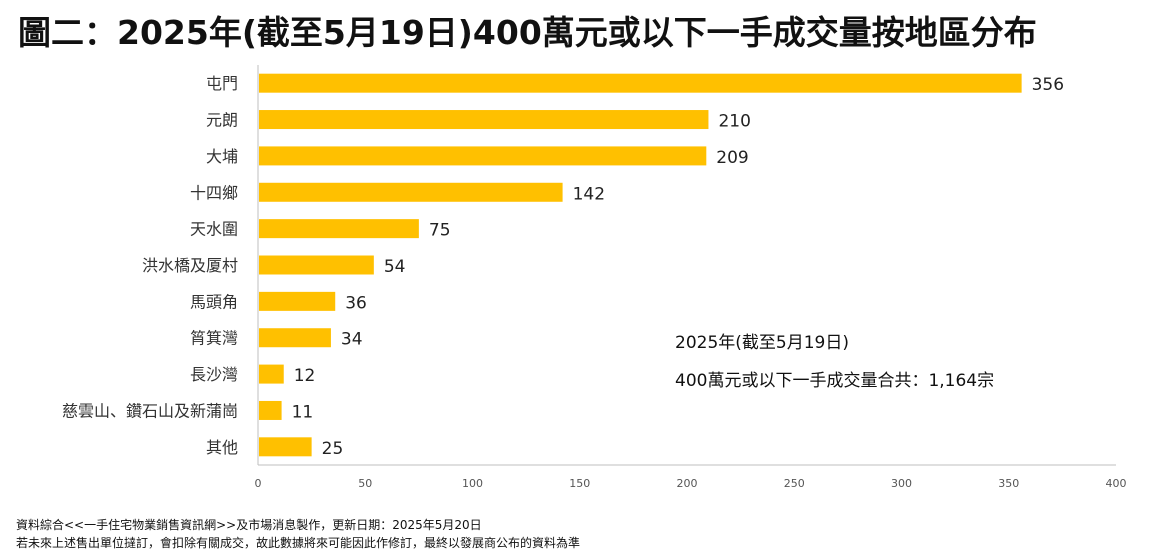  What do you see at coordinates (222, 156) in the screenshot?
I see `category-label: 大埔` at bounding box center [222, 156].